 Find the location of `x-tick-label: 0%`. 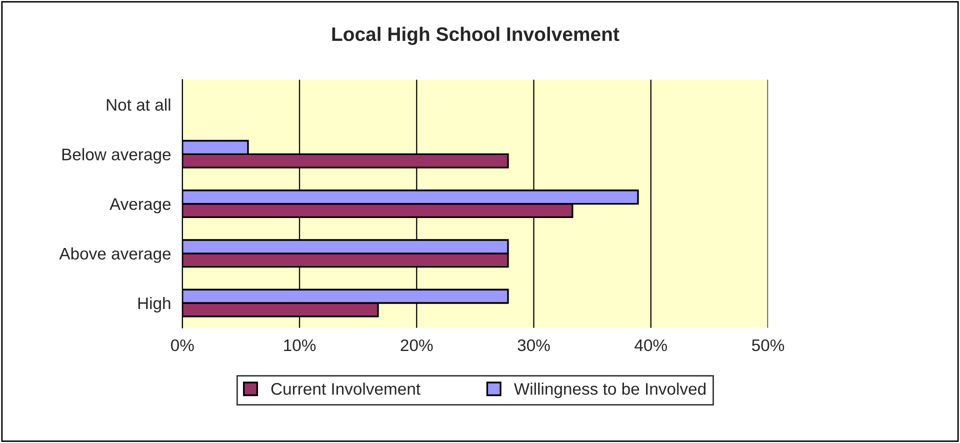

x-tick-label: 0% is located at coordinates (182, 345).